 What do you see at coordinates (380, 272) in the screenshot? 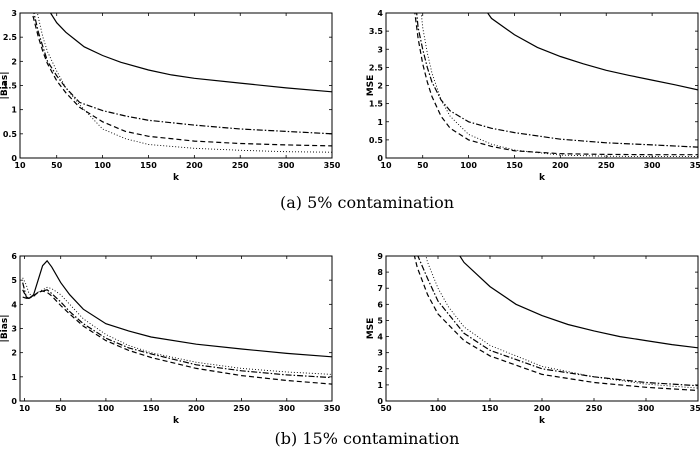
I see `y-tick-label: 8` at bounding box center [380, 272].